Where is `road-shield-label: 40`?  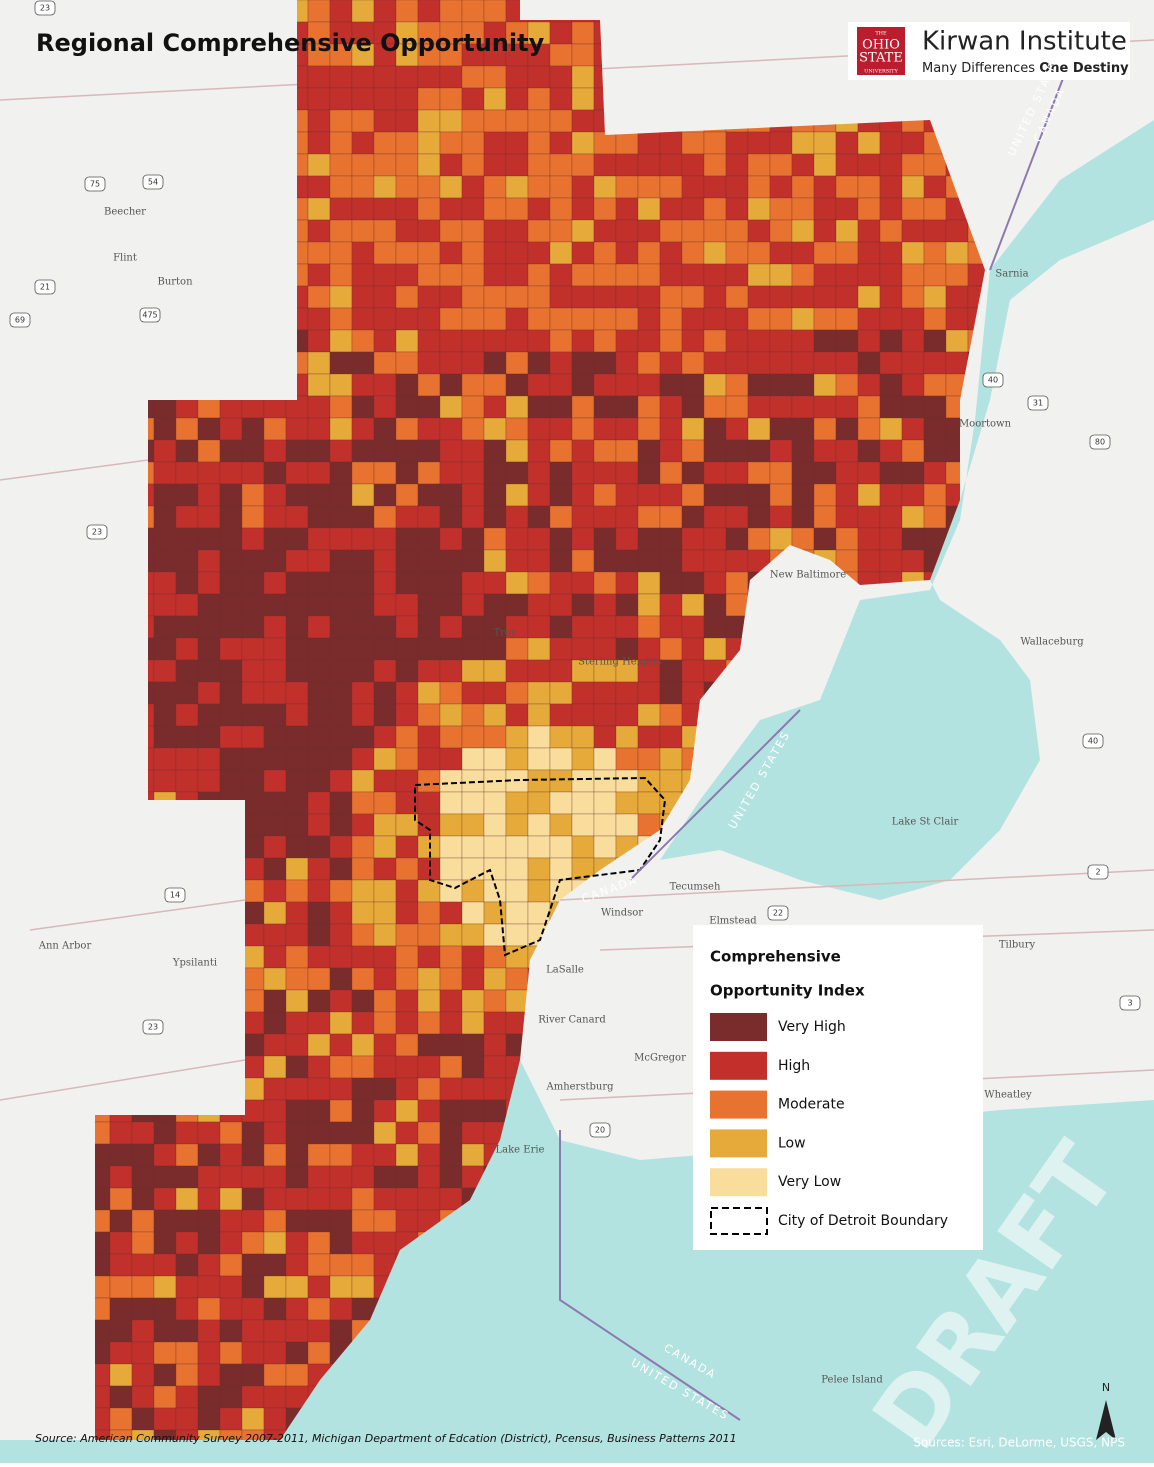
road-shield-label: 40 is located at coordinates (1093, 741).